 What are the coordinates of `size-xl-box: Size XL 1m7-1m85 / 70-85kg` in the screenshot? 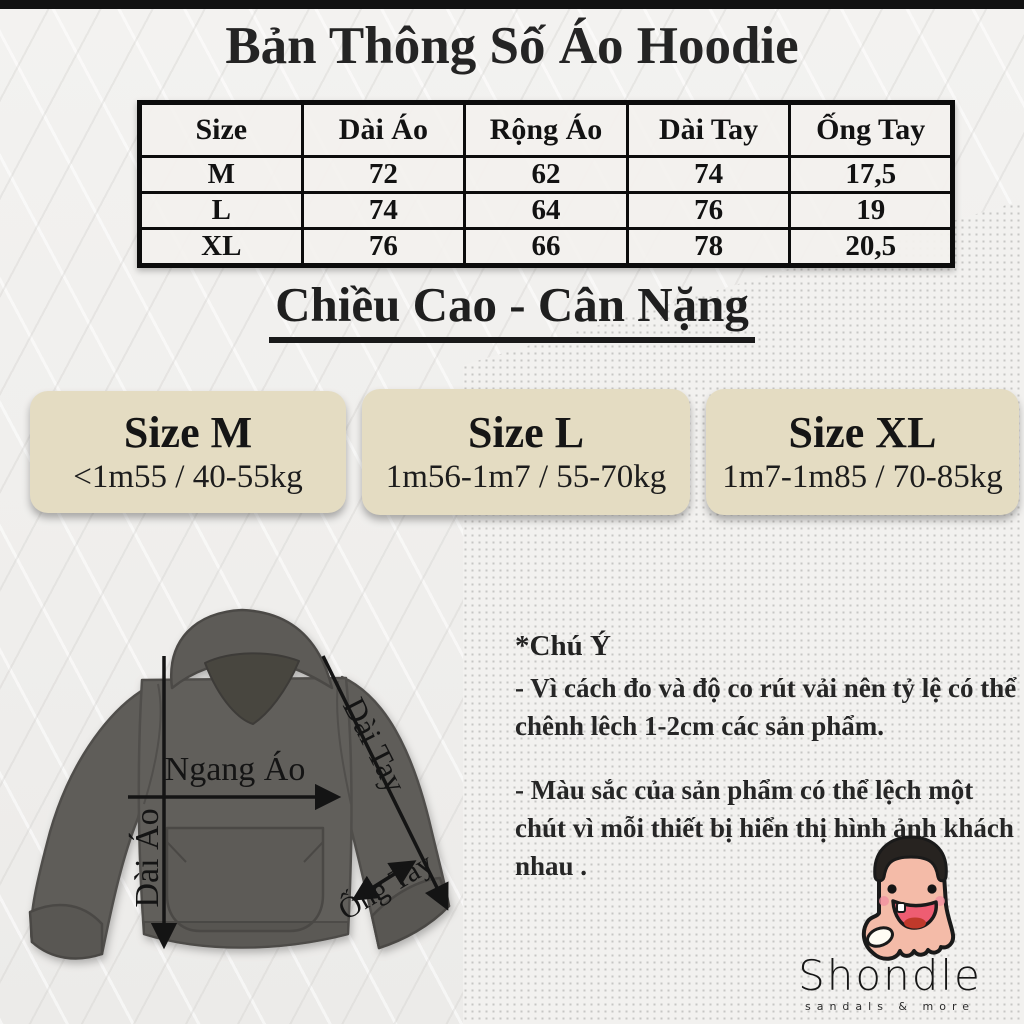 It's located at (862, 452).